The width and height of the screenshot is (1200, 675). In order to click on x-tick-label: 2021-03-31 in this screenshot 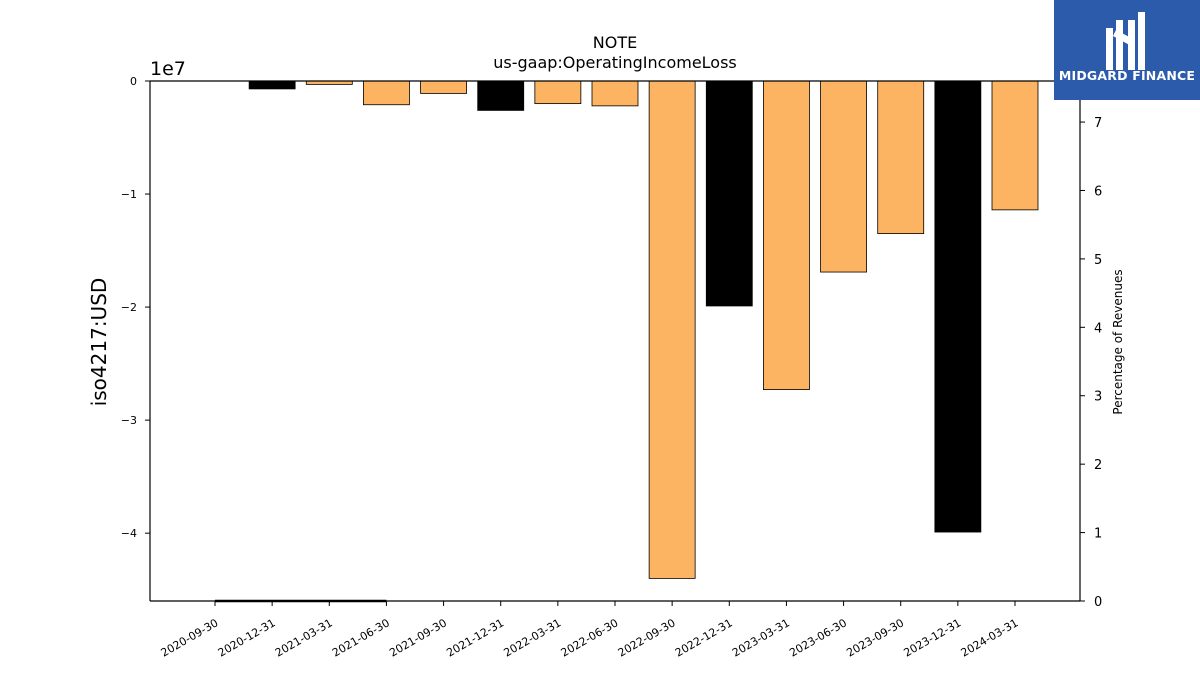, I will do `click(304, 637)`.